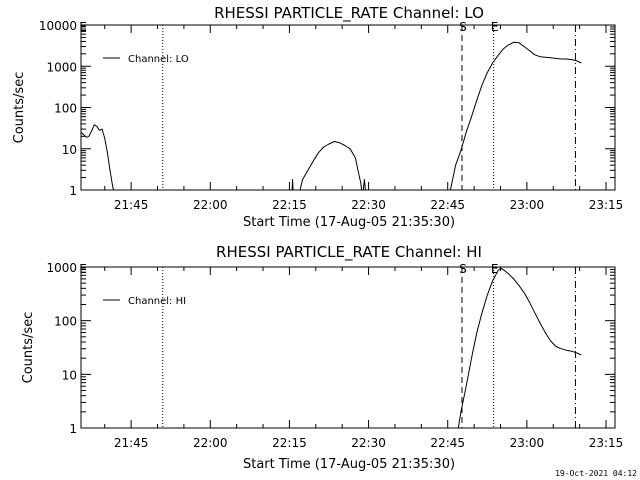  What do you see at coordinates (349, 13) in the screenshot?
I see `chart-title: RHESSI PARTICLE_RATE Channel: LO` at bounding box center [349, 13].